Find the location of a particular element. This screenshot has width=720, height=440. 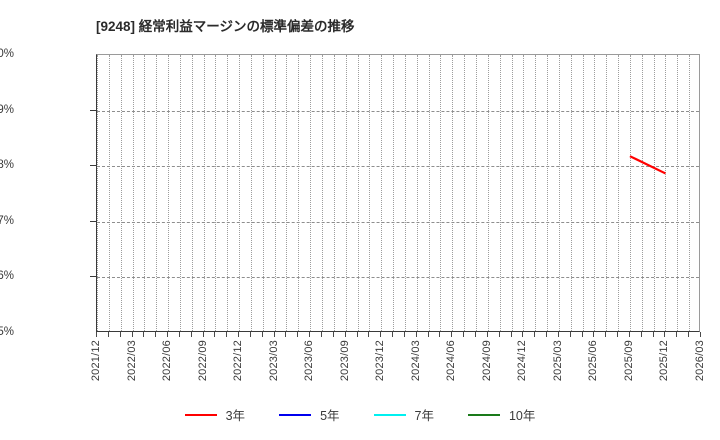

y-axis-tick-label: 1.9% is located at coordinates (7, 109).